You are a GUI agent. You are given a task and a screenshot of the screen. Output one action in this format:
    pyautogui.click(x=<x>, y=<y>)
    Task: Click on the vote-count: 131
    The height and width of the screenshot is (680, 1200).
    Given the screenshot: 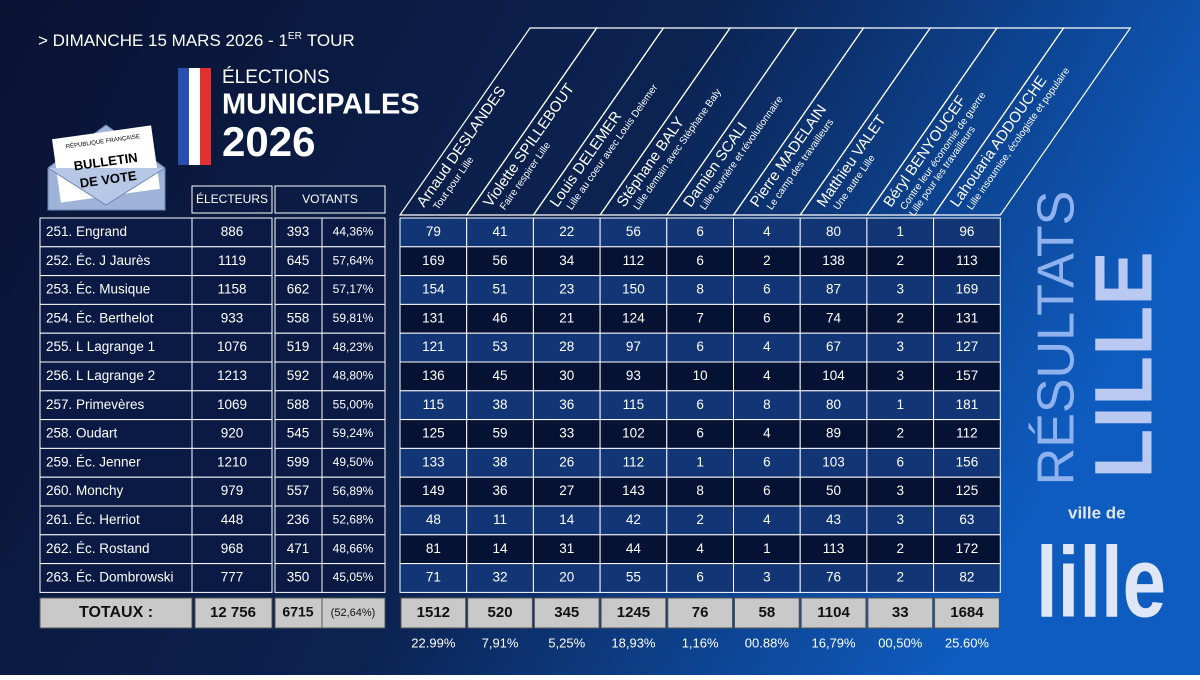 What is the action you would take?
    pyautogui.click(x=967, y=317)
    